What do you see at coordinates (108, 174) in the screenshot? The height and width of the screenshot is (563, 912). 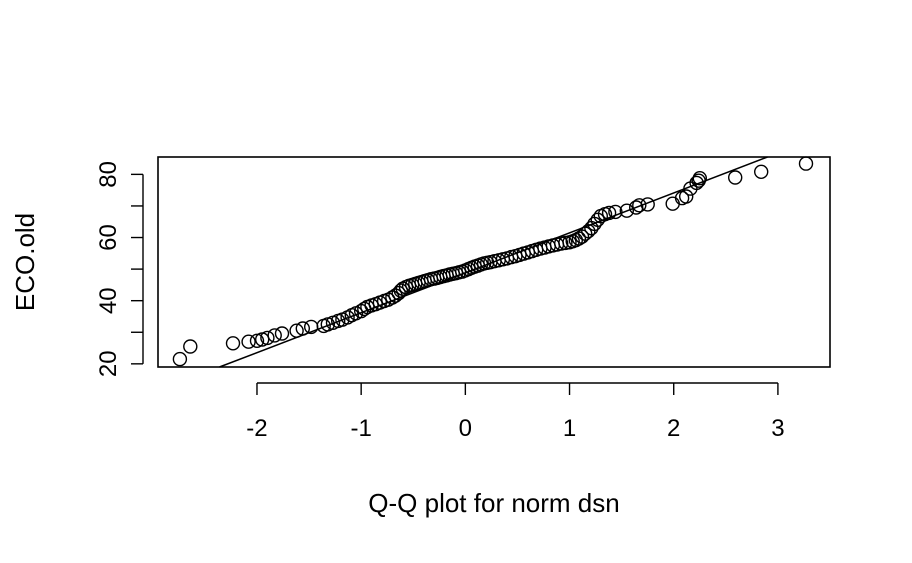 I see `y-tick-label: 80` at bounding box center [108, 174].